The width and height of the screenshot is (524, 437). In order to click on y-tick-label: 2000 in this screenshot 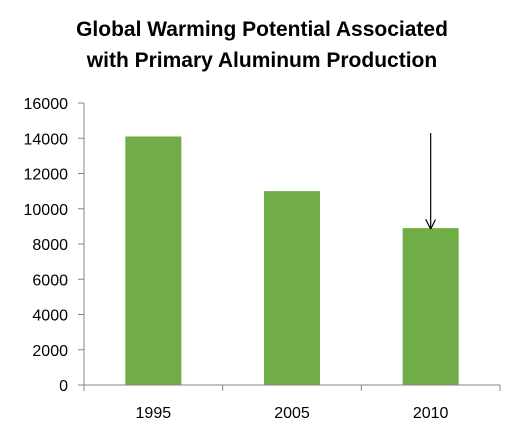, I will do `click(50, 351)`.